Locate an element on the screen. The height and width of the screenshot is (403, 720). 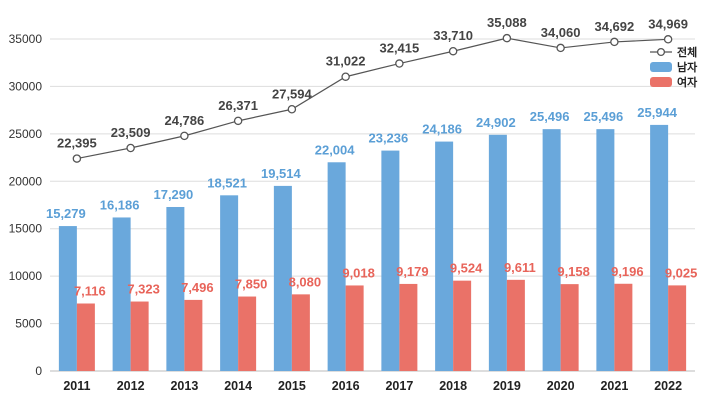
data-label-female: 7,116 is located at coordinates (90, 290).